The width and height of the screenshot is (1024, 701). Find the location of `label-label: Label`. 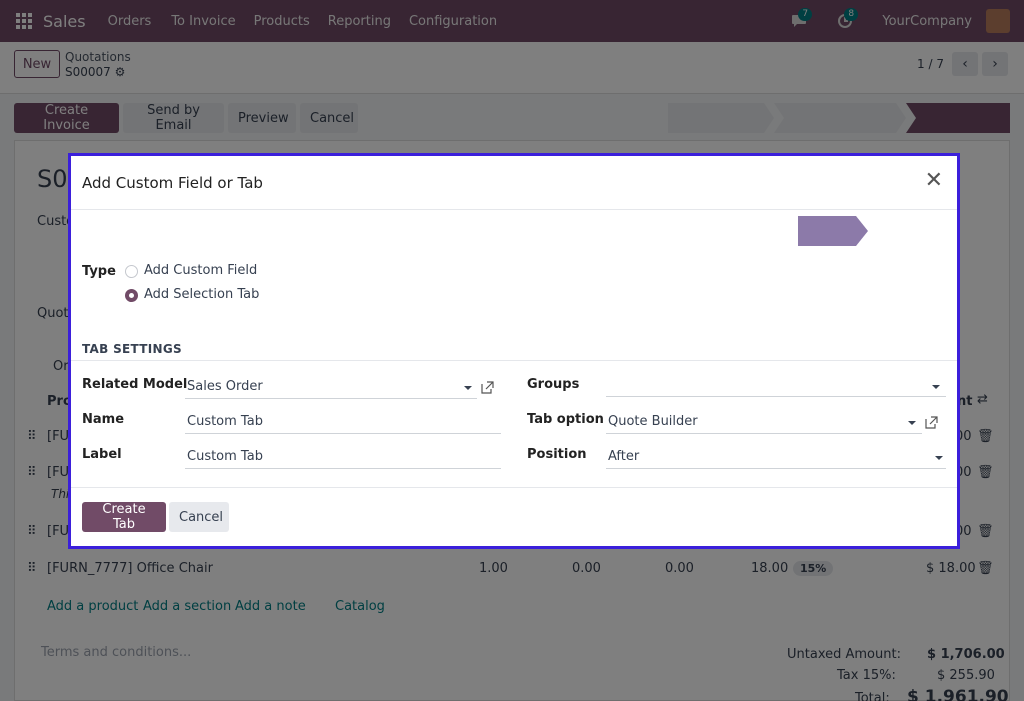

label-label: Label is located at coordinates (102, 454).